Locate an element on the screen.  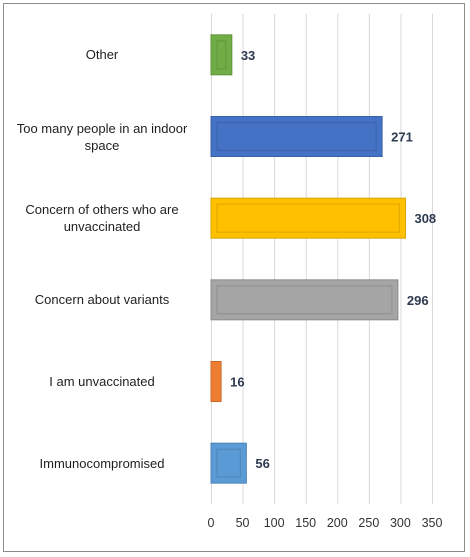
x-tick-label: 300 is located at coordinates (400, 523).